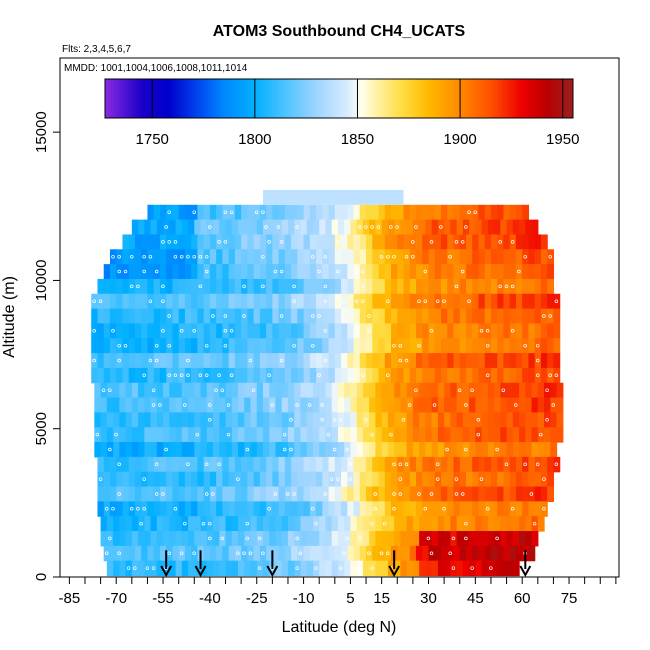 This screenshot has width=650, height=650. What do you see at coordinates (338, 592) in the screenshot?
I see `x-axis: -85 -70 -55 -40 -25 -10 5 15 30 45 60 75` at bounding box center [338, 592].